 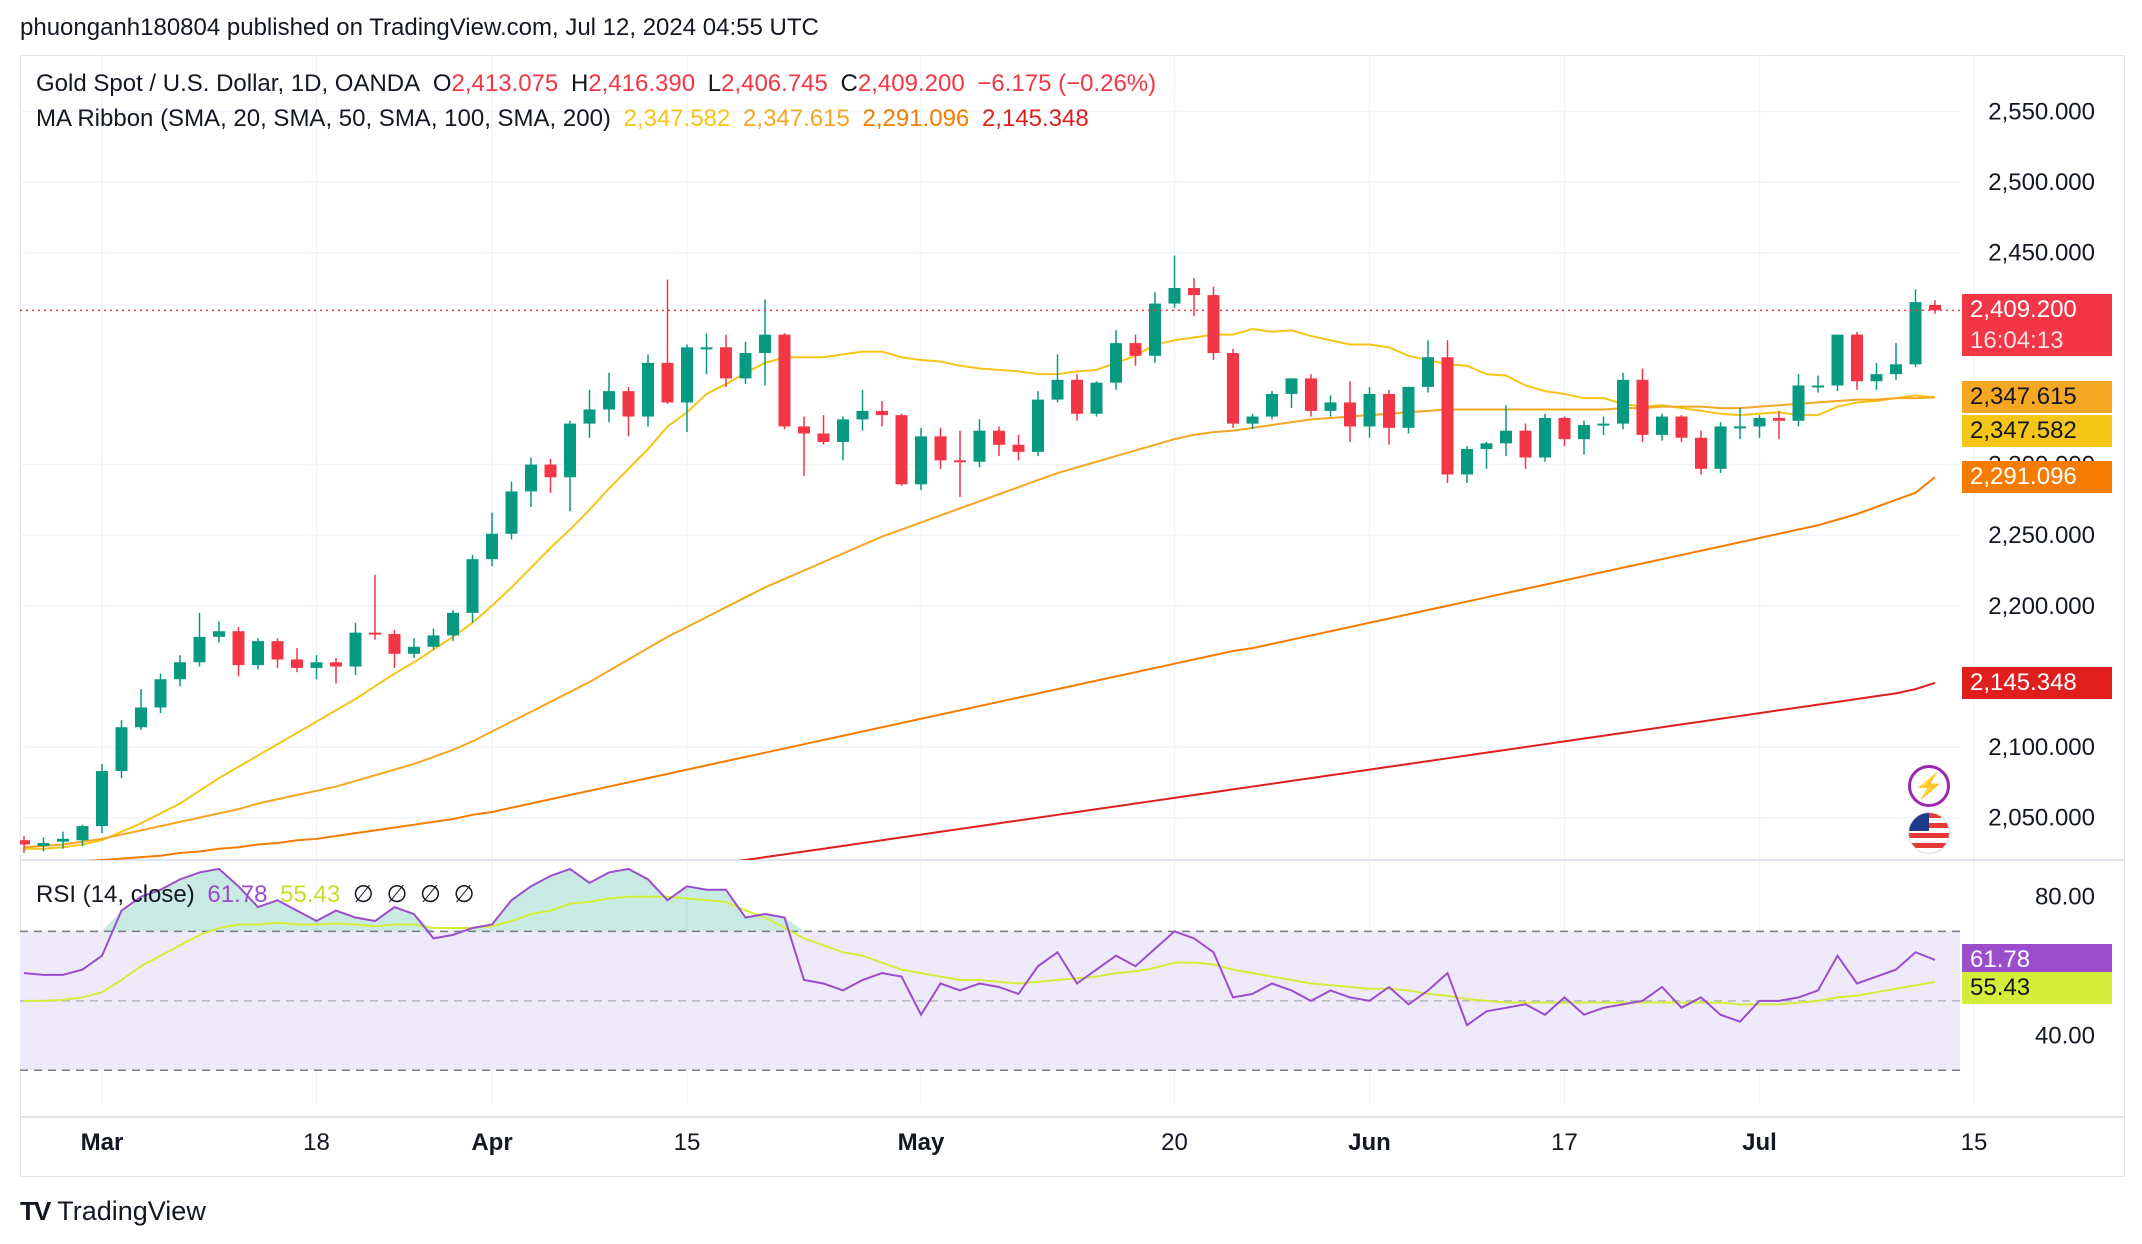 What do you see at coordinates (2041, 747) in the screenshot?
I see `price-tick-label: 2,100.000` at bounding box center [2041, 747].